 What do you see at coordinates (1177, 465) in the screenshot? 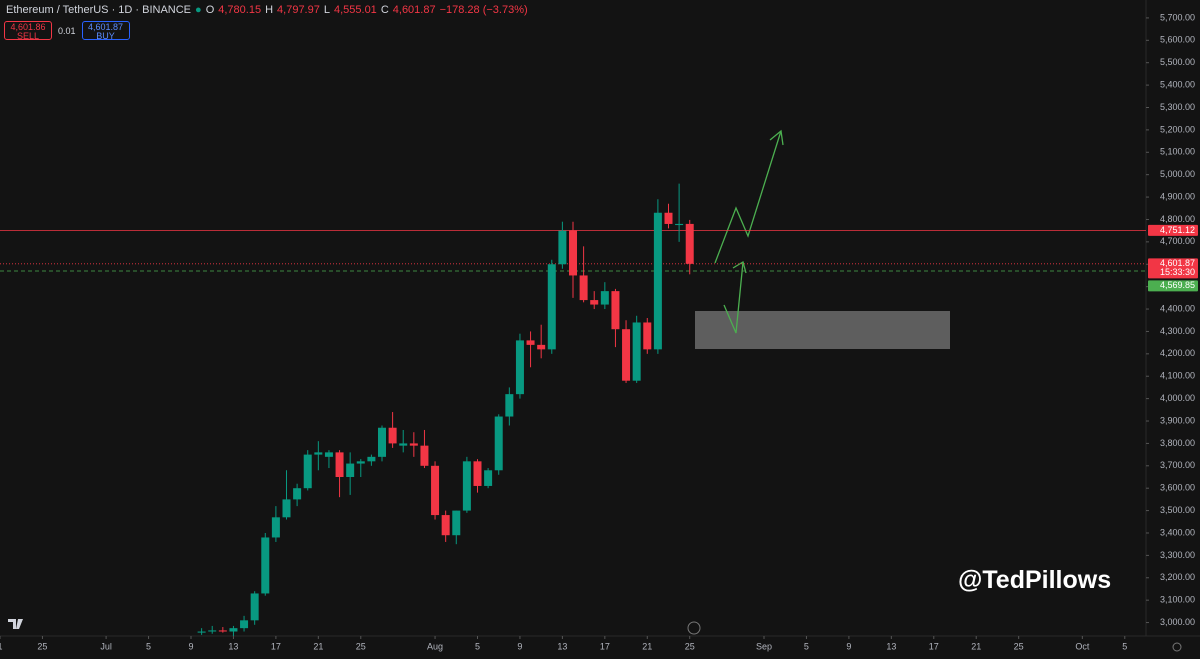
I see `y-tick-label: 3,700.00` at bounding box center [1177, 465].